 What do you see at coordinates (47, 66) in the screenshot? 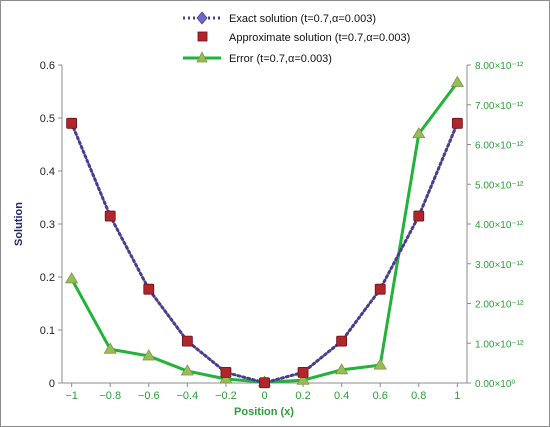
I see `left-tick-label: 0.6` at bounding box center [47, 66].